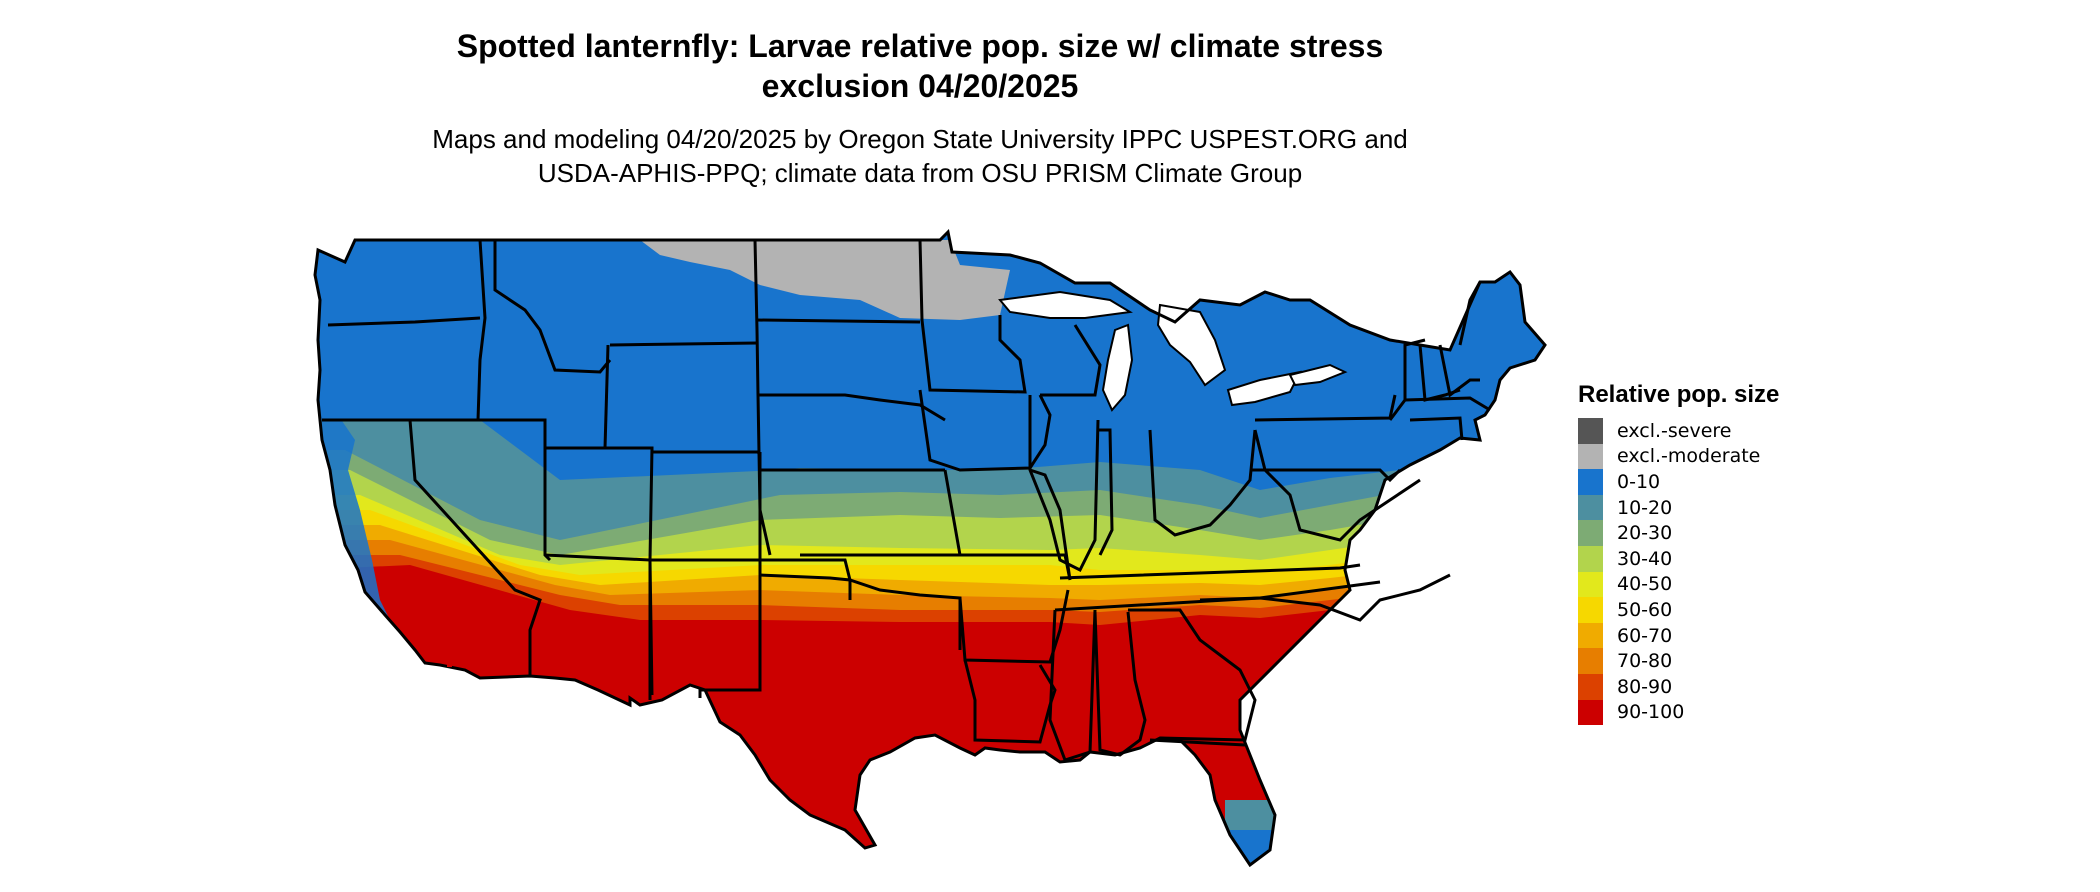 This screenshot has height=892, width=2100. What do you see at coordinates (436, 653) in the screenshot?
I see `island-specks` at bounding box center [436, 653].